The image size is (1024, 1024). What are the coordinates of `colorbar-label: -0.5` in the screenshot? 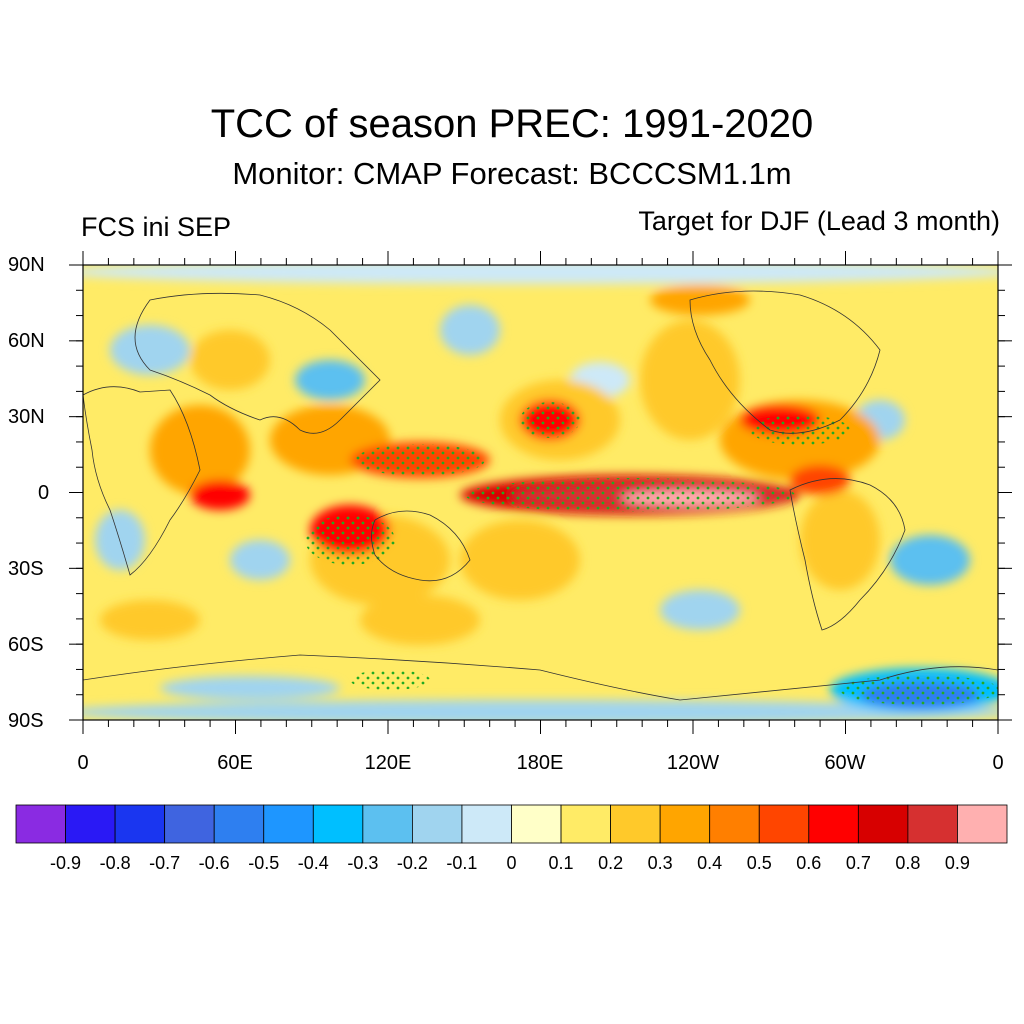 It's located at (264, 863).